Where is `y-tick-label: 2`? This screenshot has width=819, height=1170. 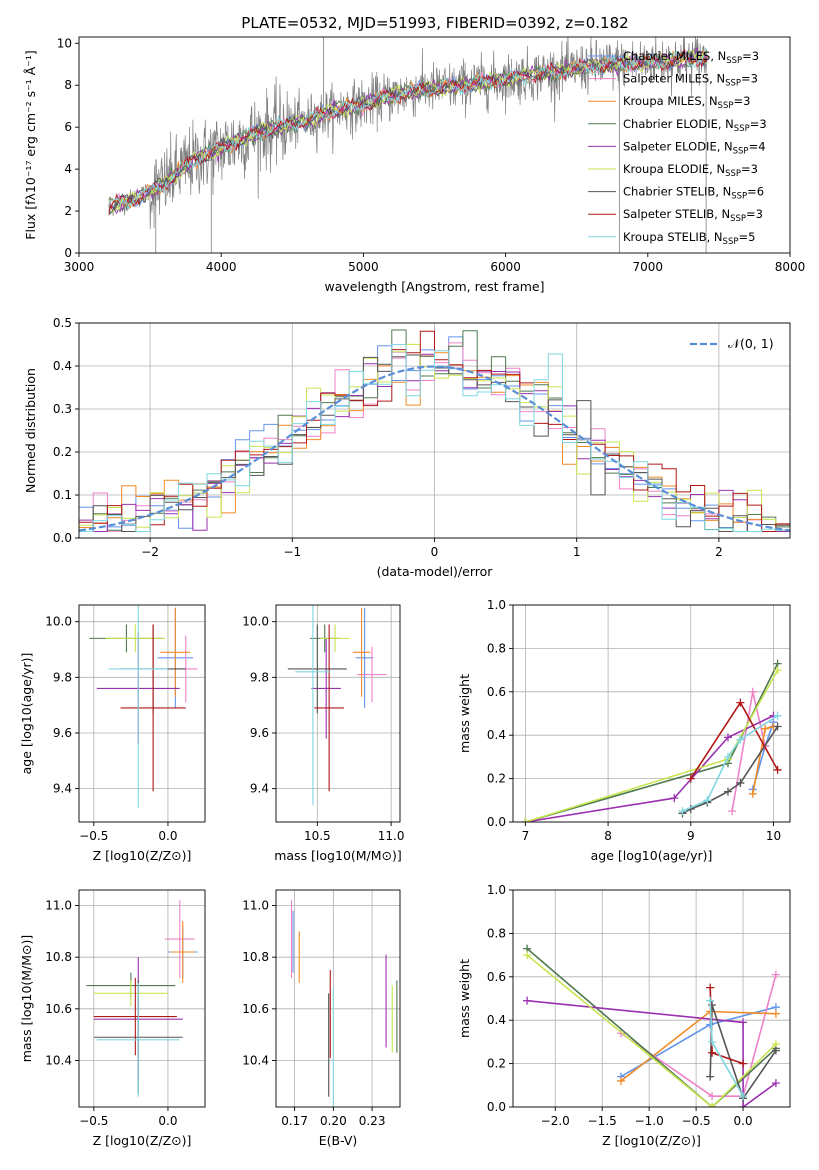
y-tick-label: 2 is located at coordinates (68, 211).